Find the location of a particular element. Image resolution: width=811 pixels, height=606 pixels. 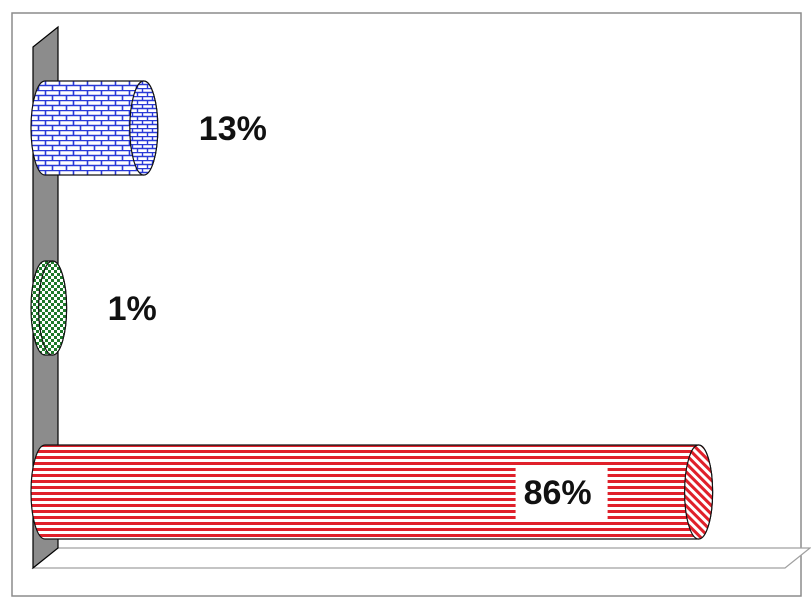

data-label-13pct: 13% is located at coordinates (233, 129).